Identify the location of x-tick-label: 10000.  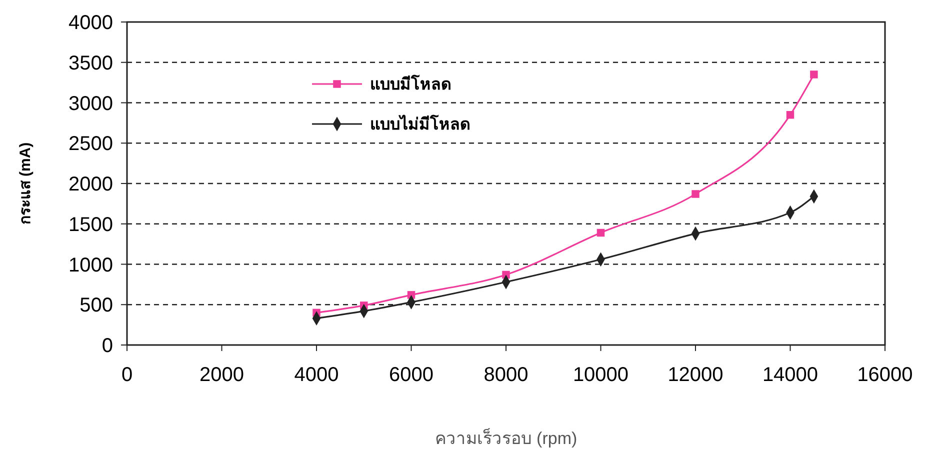
(600, 375).